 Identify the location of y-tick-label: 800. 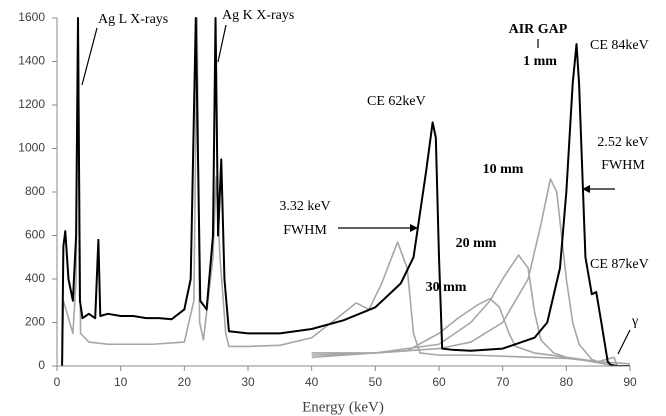
(35, 191).